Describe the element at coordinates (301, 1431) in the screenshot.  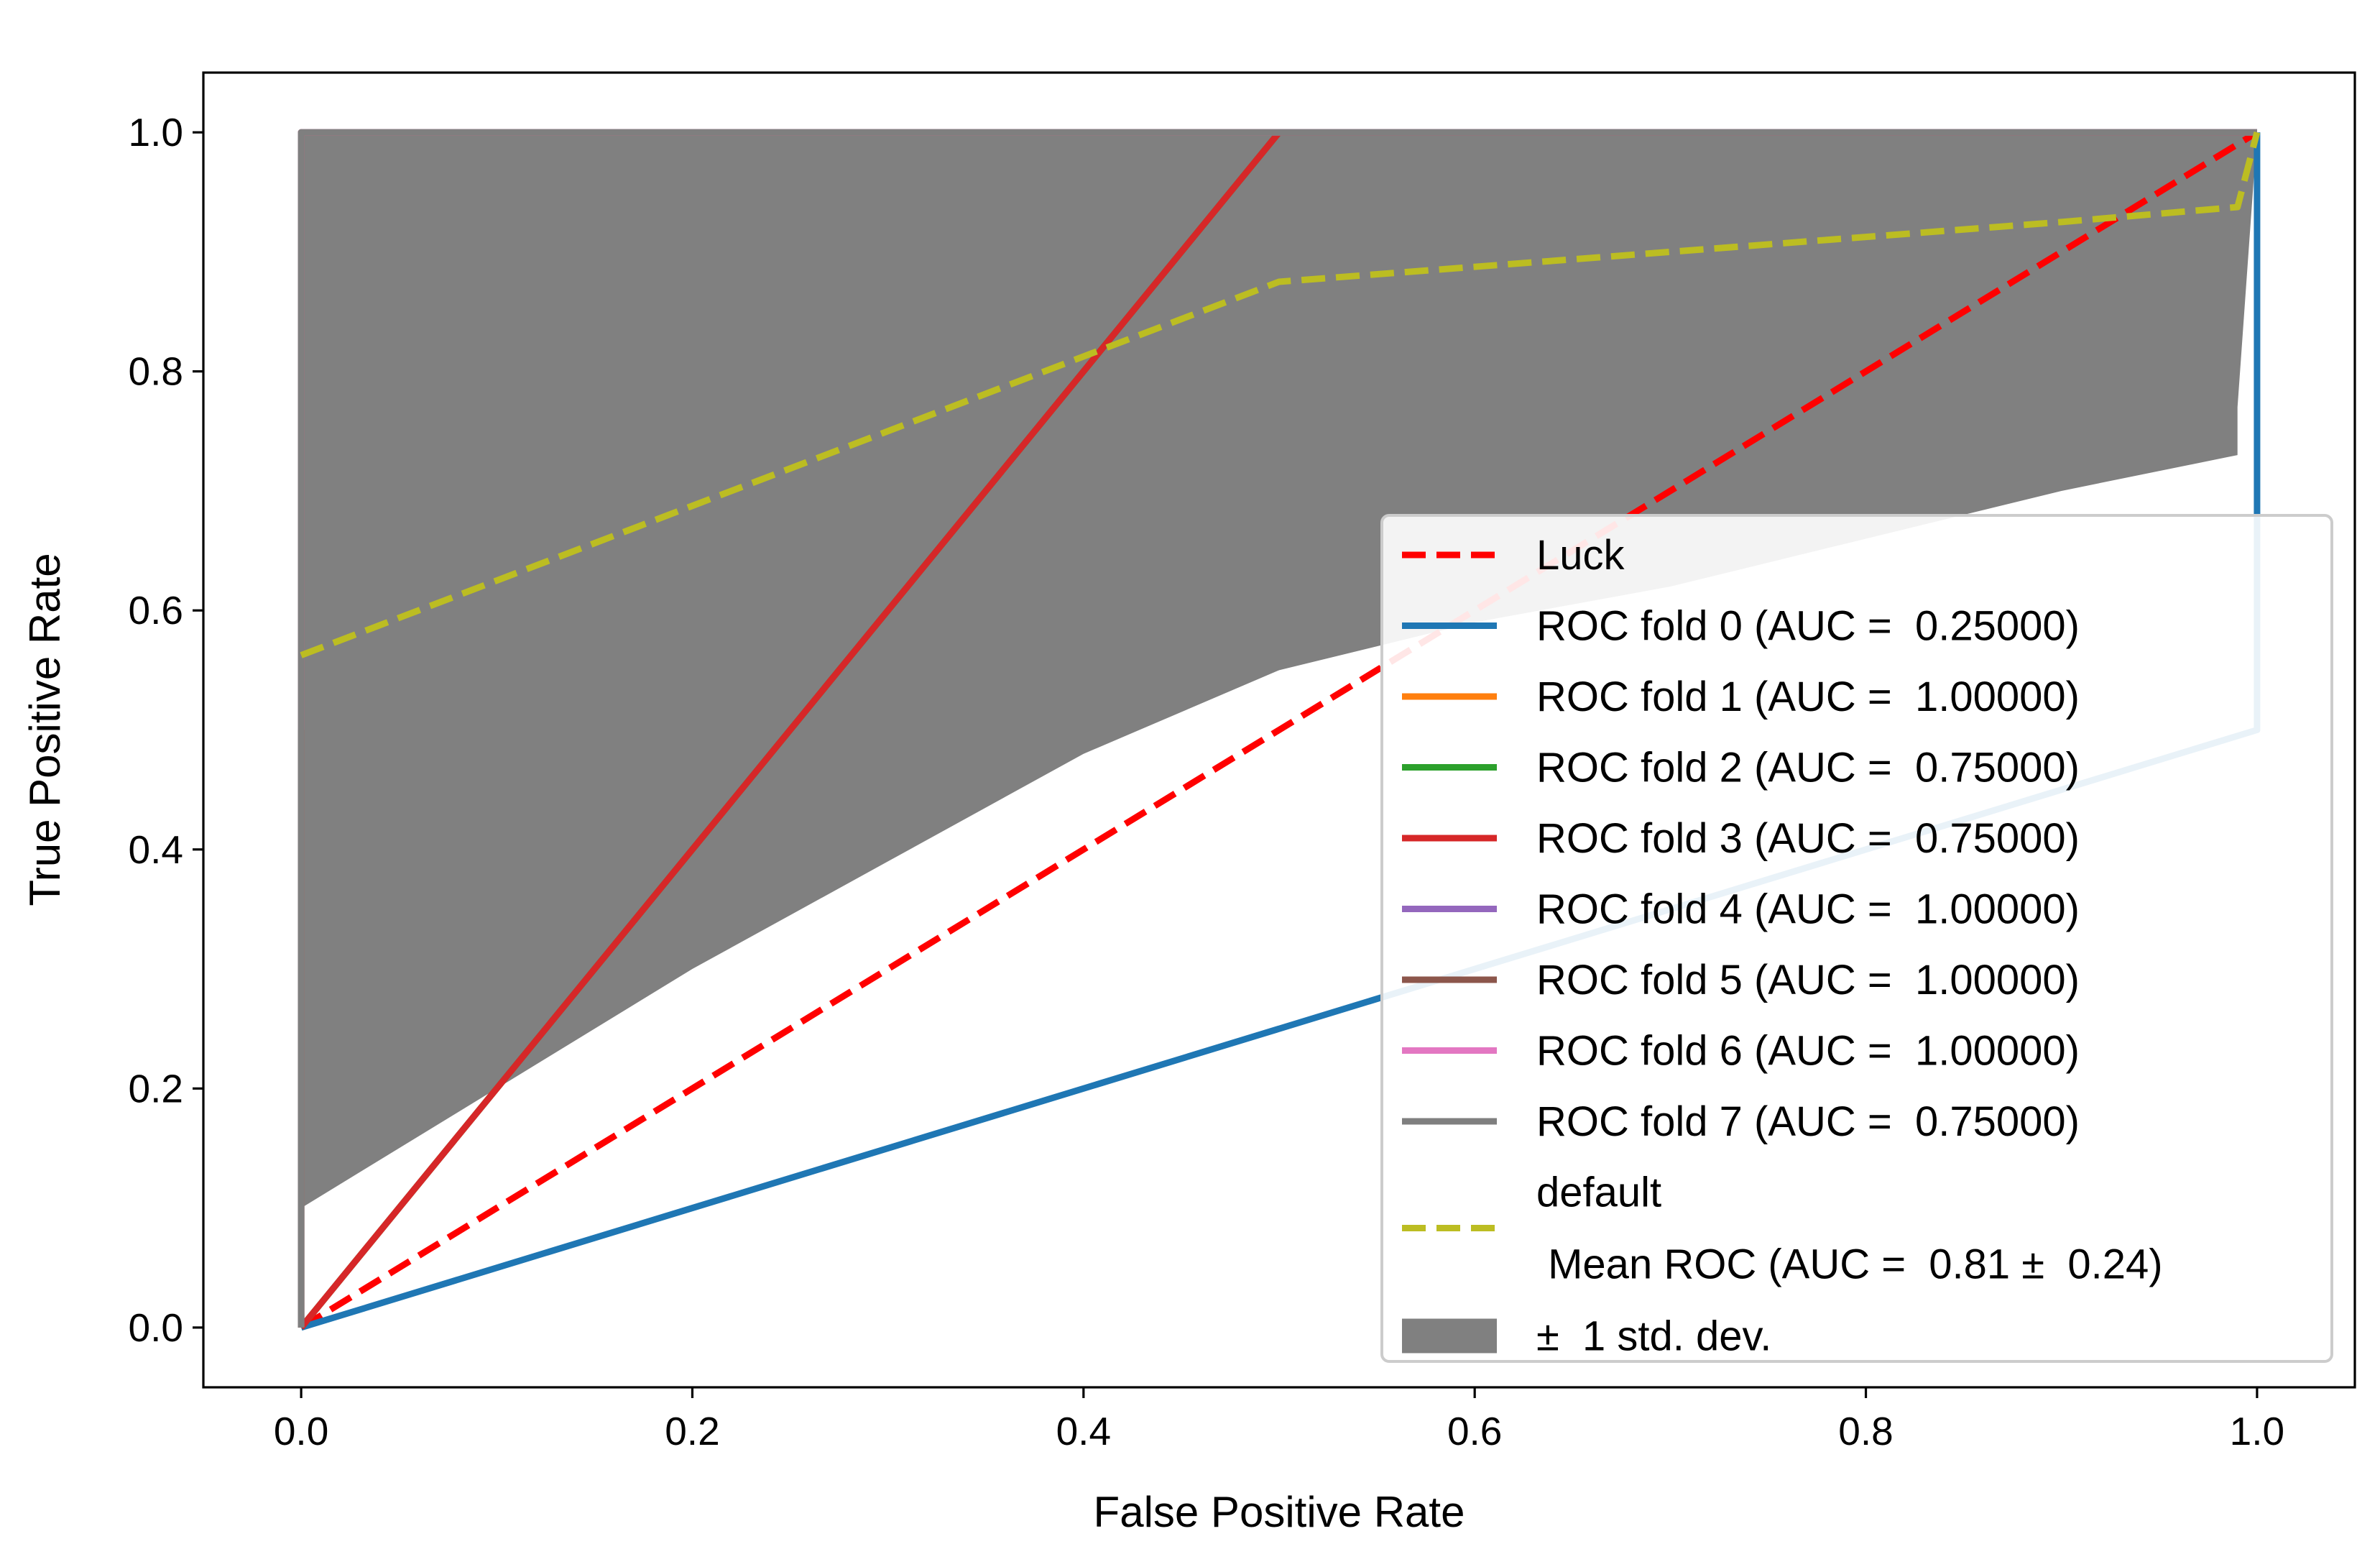
I see `x-tick-label: 0.0` at that location.